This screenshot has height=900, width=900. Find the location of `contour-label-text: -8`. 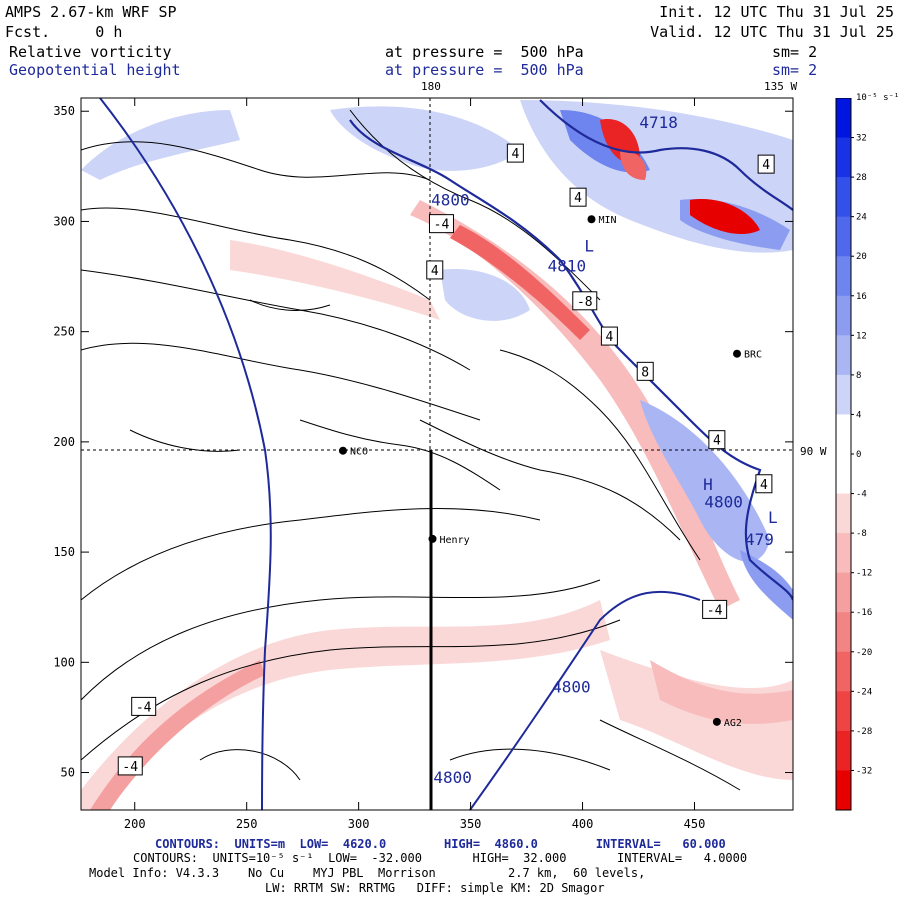

contour-label-text: -8 is located at coordinates (585, 302).